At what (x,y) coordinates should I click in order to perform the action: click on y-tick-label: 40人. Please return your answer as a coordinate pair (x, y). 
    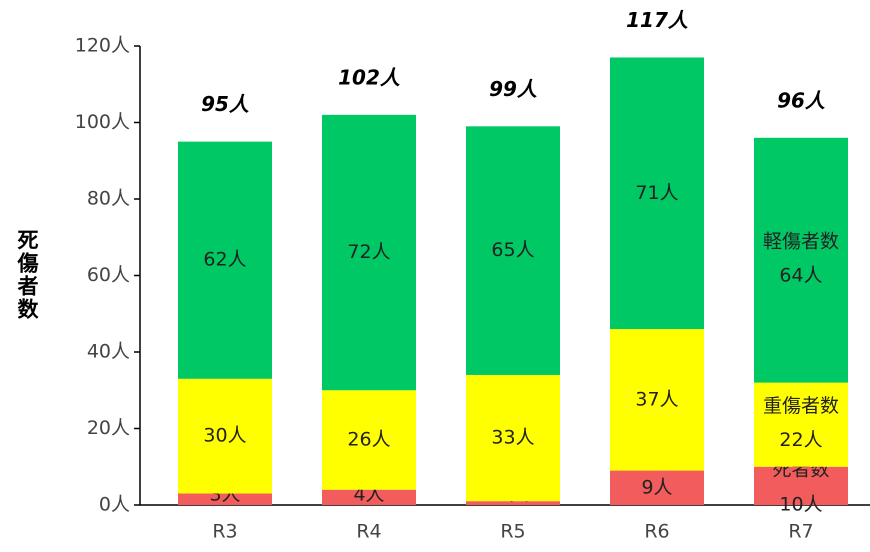
    Looking at the image, I should click on (108, 352).